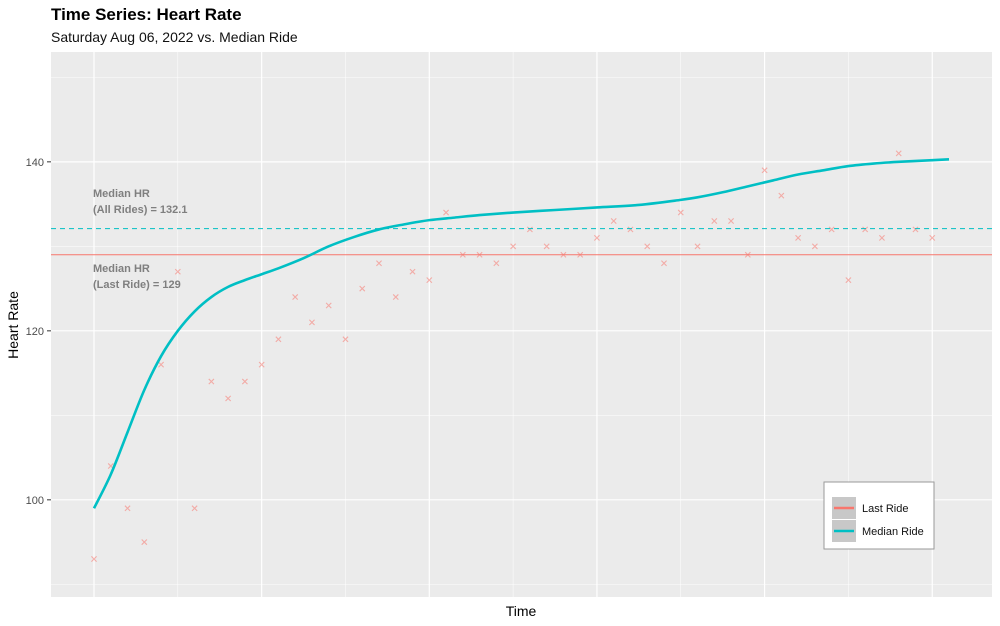 This screenshot has height=626, width=1000. I want to click on x-axis-title: Time, so click(521, 611).